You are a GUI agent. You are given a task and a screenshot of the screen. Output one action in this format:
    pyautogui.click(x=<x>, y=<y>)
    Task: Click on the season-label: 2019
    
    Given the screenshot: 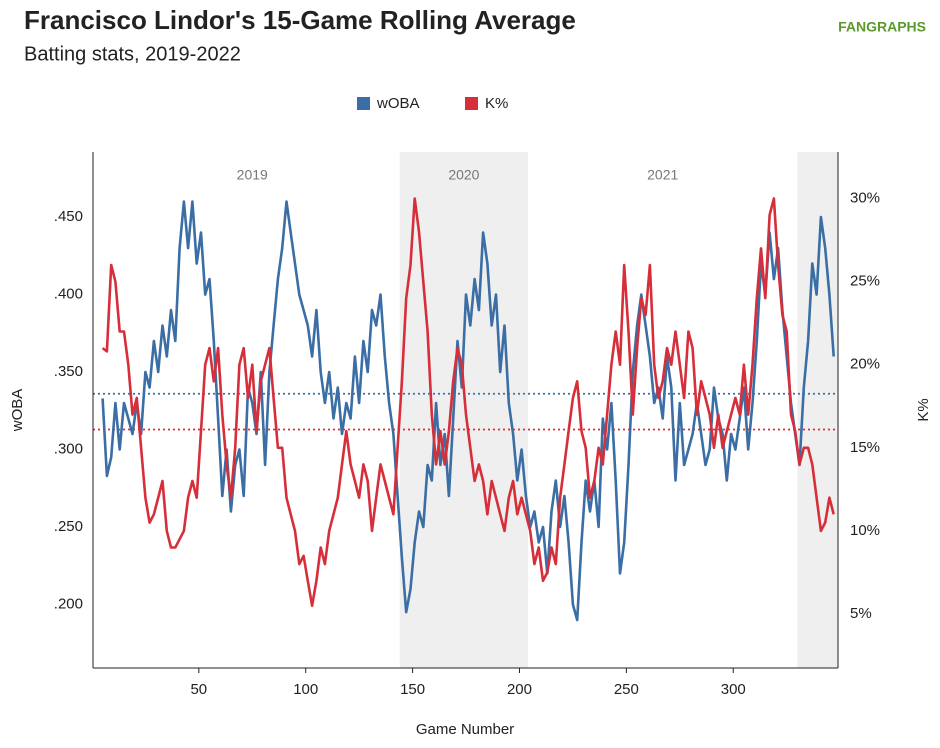 What is the action you would take?
    pyautogui.click(x=252, y=175)
    